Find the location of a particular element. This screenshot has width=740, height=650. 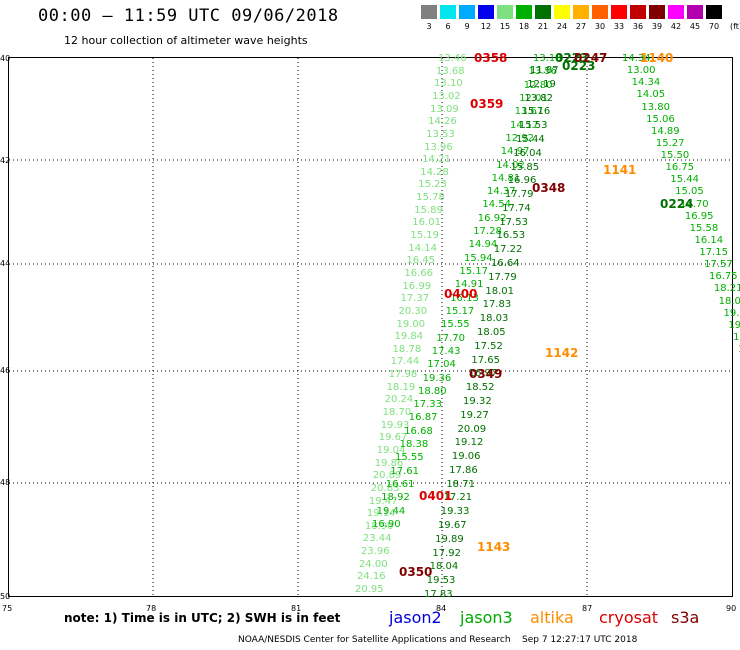

wave-height-value: 14.14 is located at coordinates (422, 248).